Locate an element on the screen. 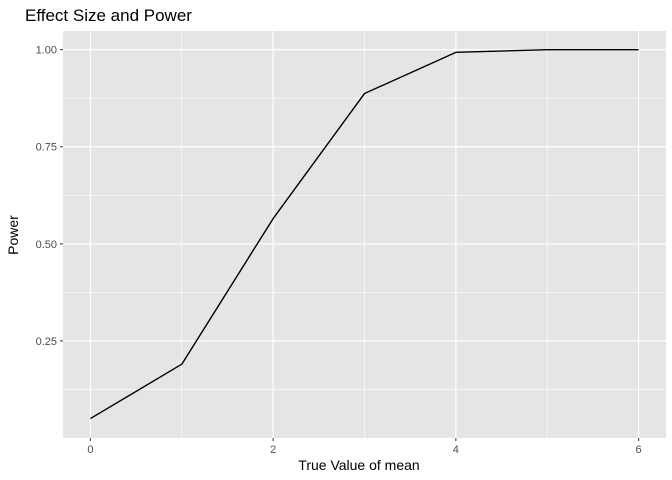  chart-title: Effect Size and Power is located at coordinates (108, 15).